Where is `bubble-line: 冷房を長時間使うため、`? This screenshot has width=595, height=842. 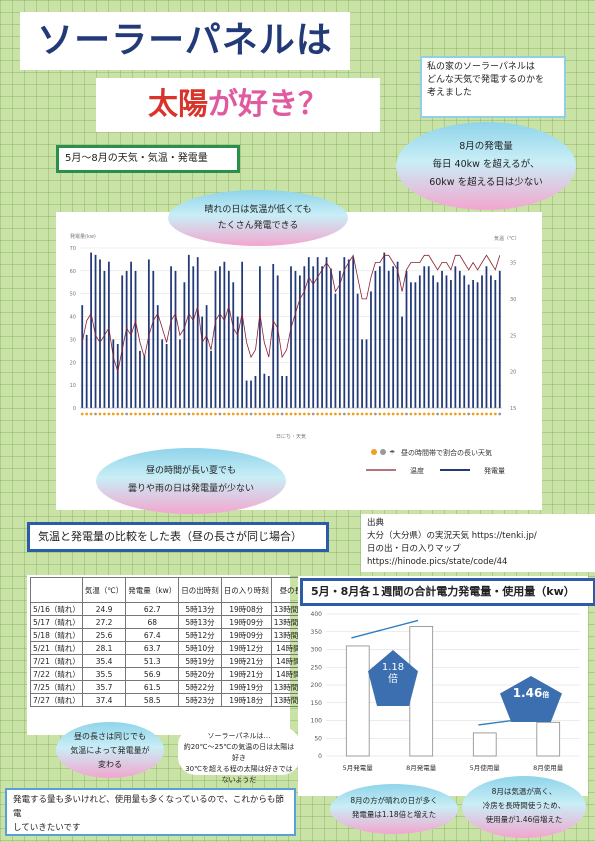 bubble-line: 冷房を長時間使うため、 is located at coordinates (524, 805).